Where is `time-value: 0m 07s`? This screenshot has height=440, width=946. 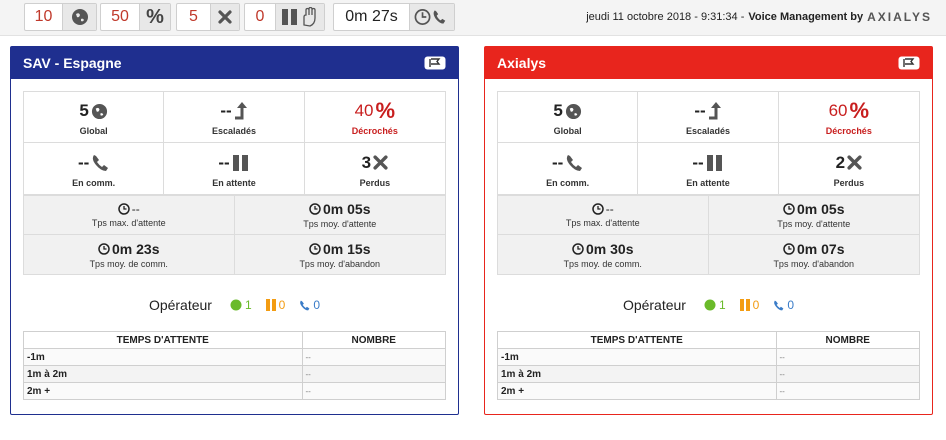
time-value: 0m 07s is located at coordinates (821, 248).